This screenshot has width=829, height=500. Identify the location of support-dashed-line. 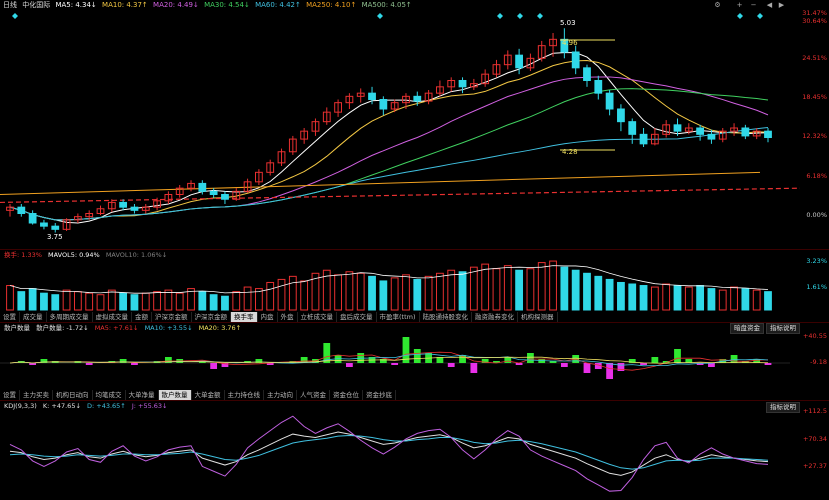
(400, 195).